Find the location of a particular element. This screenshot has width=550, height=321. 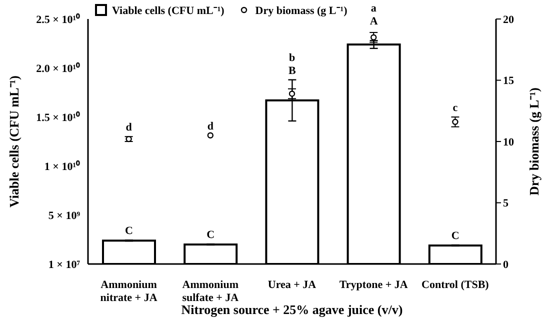

data-label: a is located at coordinates (373, 8).